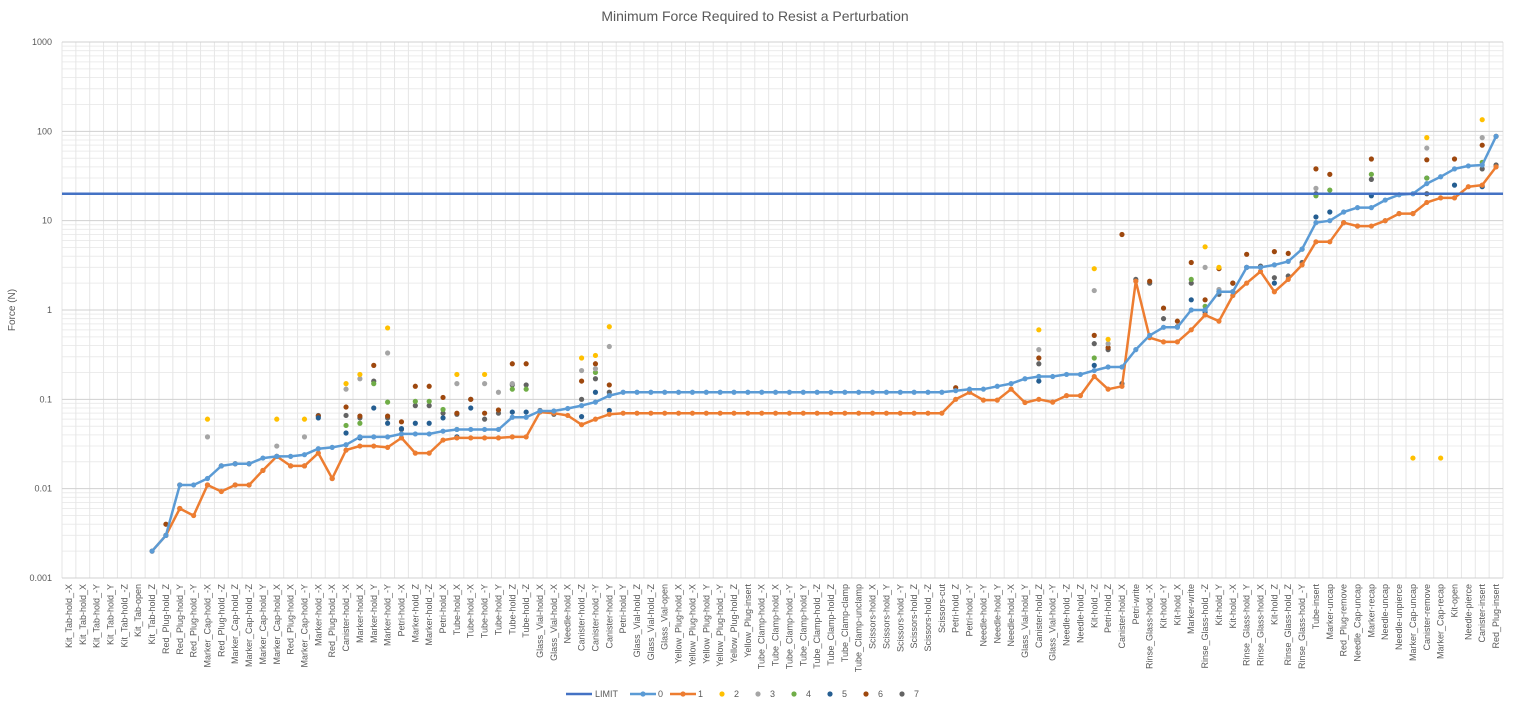 This screenshot has height=707, width=1515. Describe the element at coordinates (873, 616) in the screenshot. I see `x-tick-label: Scissors-hold_X` at that location.